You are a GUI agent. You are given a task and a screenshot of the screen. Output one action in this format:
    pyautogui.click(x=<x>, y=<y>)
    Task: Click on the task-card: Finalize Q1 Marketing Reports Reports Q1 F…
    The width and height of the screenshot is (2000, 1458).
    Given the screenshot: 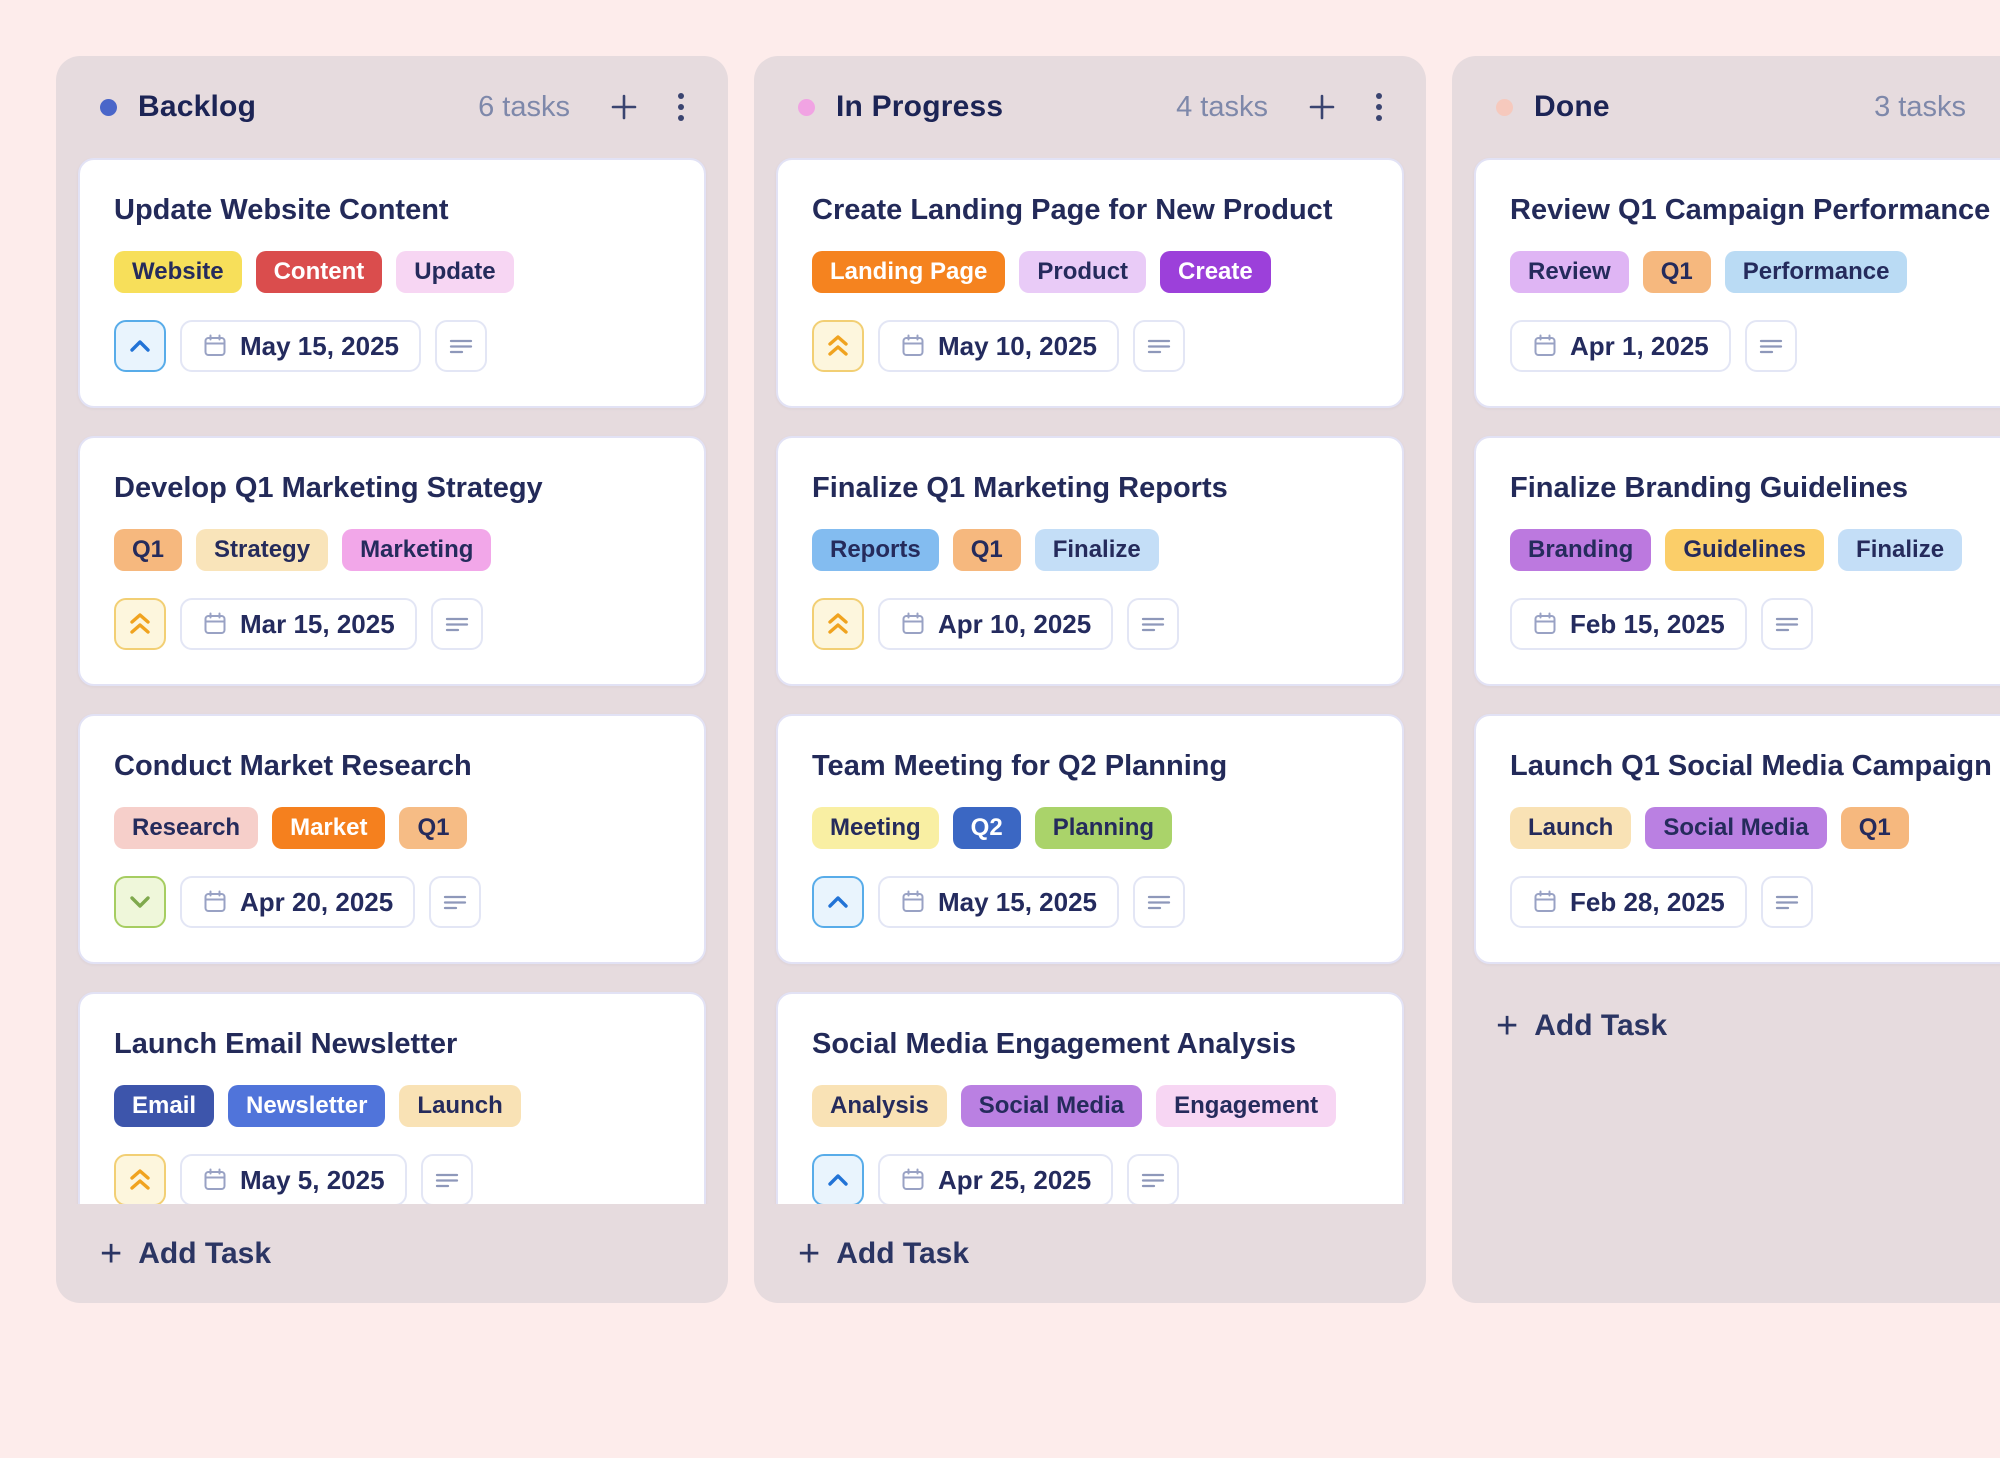 What is the action you would take?
    pyautogui.click(x=1090, y=561)
    